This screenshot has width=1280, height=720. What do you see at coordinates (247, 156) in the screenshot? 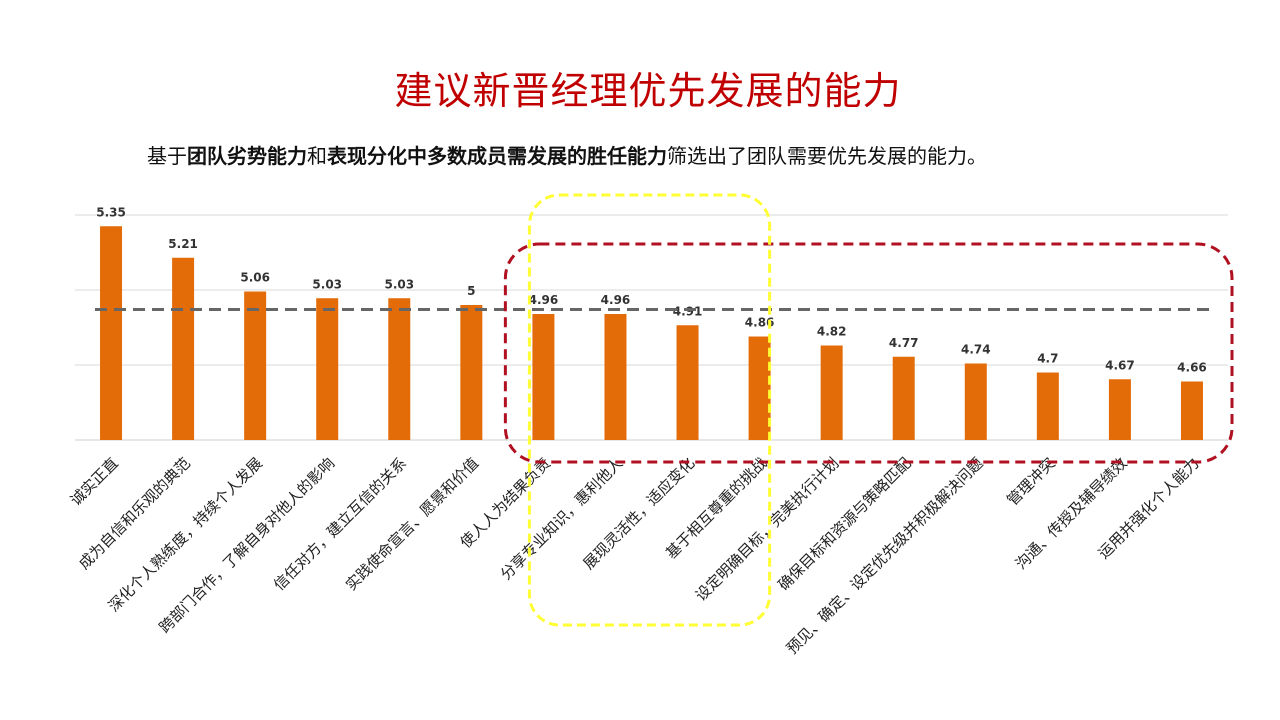
I see `subtitle-emphasis-1: 团队劣势能力` at bounding box center [247, 156].